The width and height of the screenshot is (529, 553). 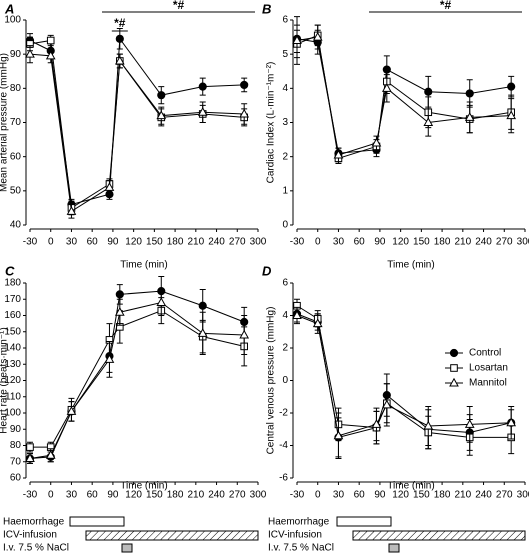 I want to click on y-axis-label: Heart rate (beats·min⁻¹), so click(x=5, y=380).